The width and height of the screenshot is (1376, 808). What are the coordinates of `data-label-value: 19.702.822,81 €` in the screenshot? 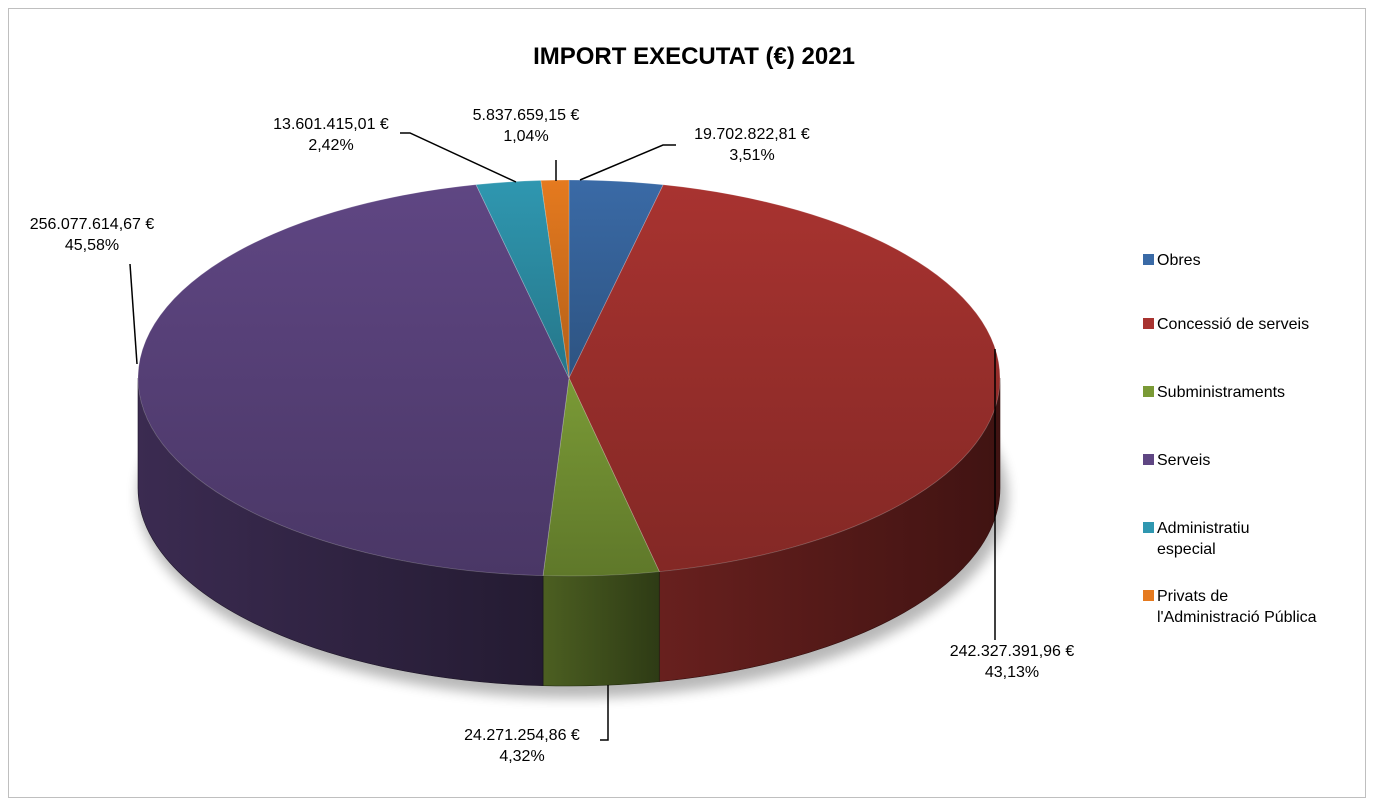 It's located at (752, 134).